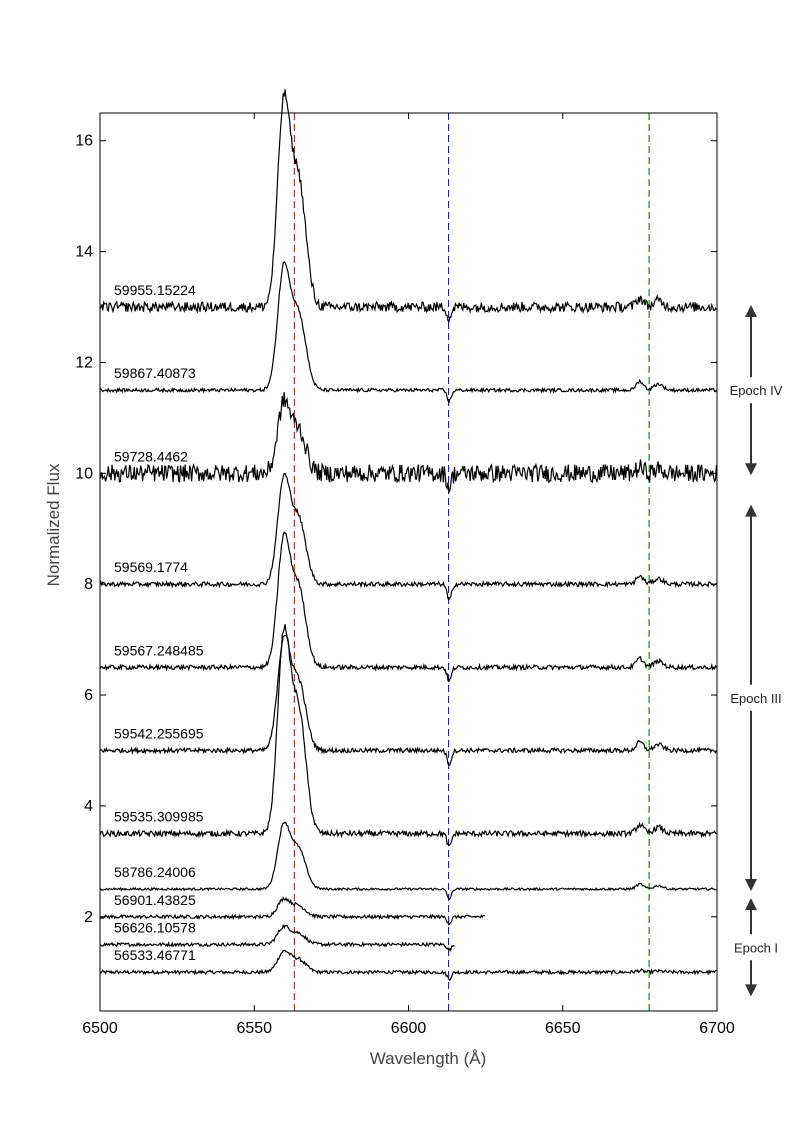 The width and height of the screenshot is (796, 1126). I want to click on y-tick-label: 10, so click(84, 473).